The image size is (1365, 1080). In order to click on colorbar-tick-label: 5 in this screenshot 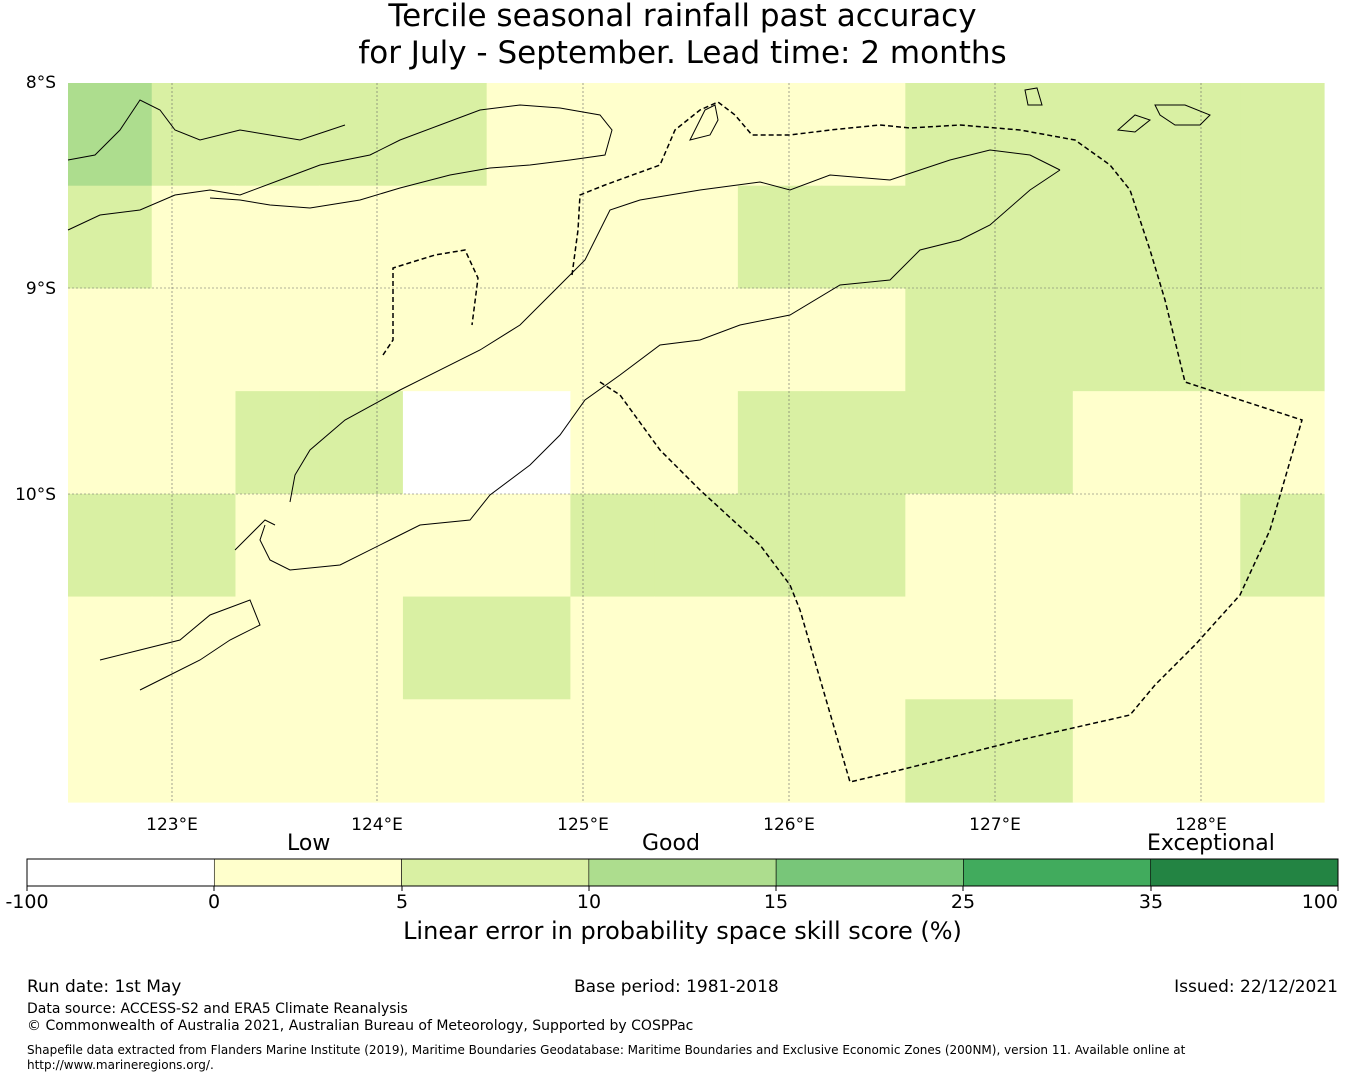, I will do `click(402, 902)`.